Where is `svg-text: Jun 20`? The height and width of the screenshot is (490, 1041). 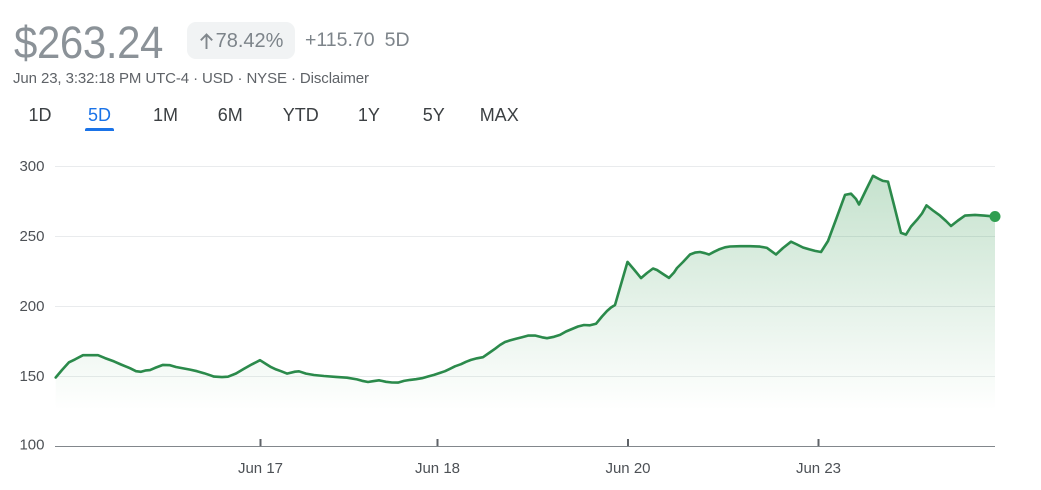 svg-text: Jun 20 is located at coordinates (627, 468).